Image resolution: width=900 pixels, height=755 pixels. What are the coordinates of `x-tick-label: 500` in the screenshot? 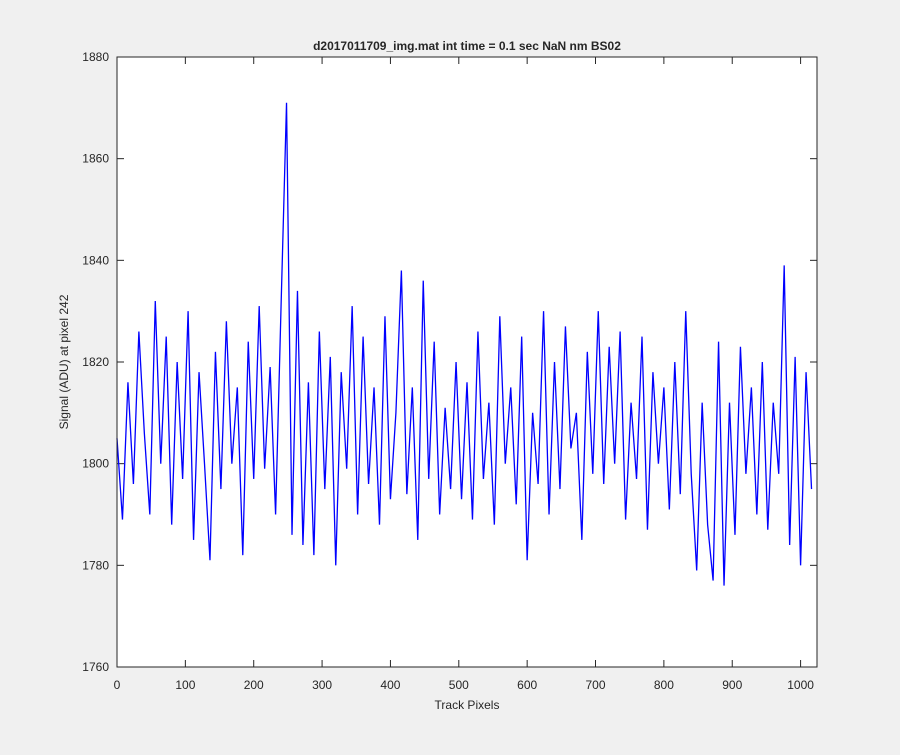 It's located at (459, 685).